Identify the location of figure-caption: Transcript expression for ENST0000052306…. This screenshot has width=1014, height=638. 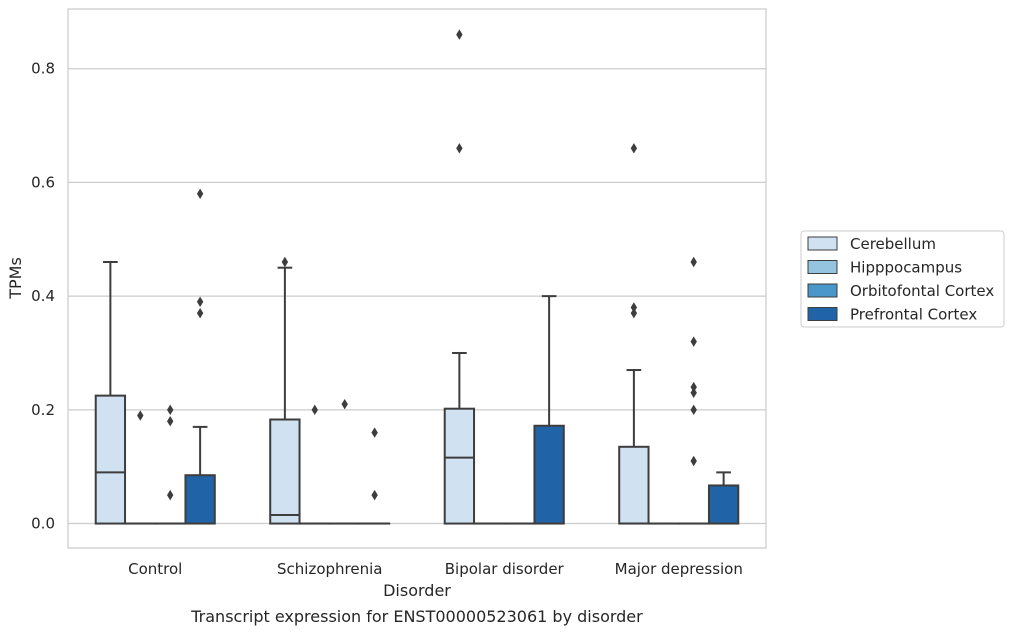
(416, 616).